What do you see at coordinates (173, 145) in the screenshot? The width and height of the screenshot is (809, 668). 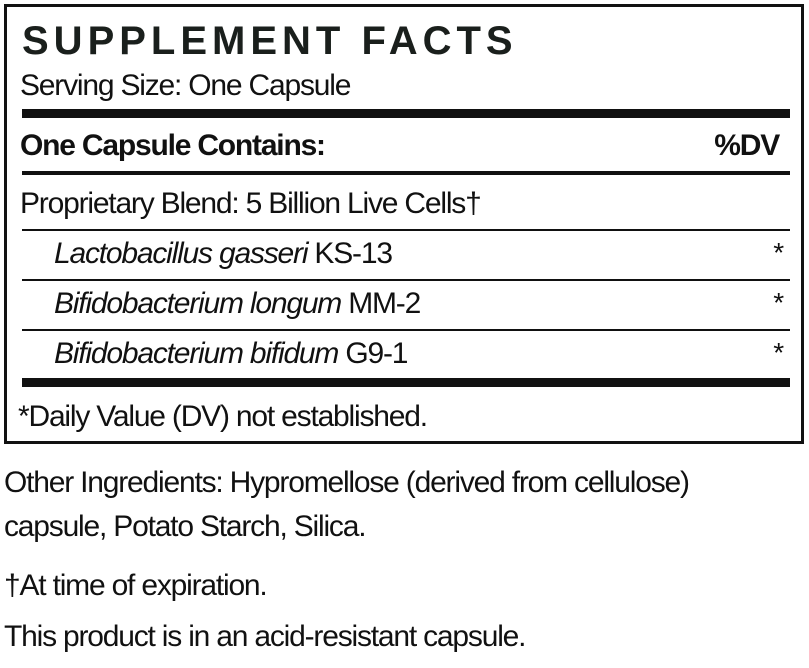 I see `header-contains: One Capsule Contains:` at bounding box center [173, 145].